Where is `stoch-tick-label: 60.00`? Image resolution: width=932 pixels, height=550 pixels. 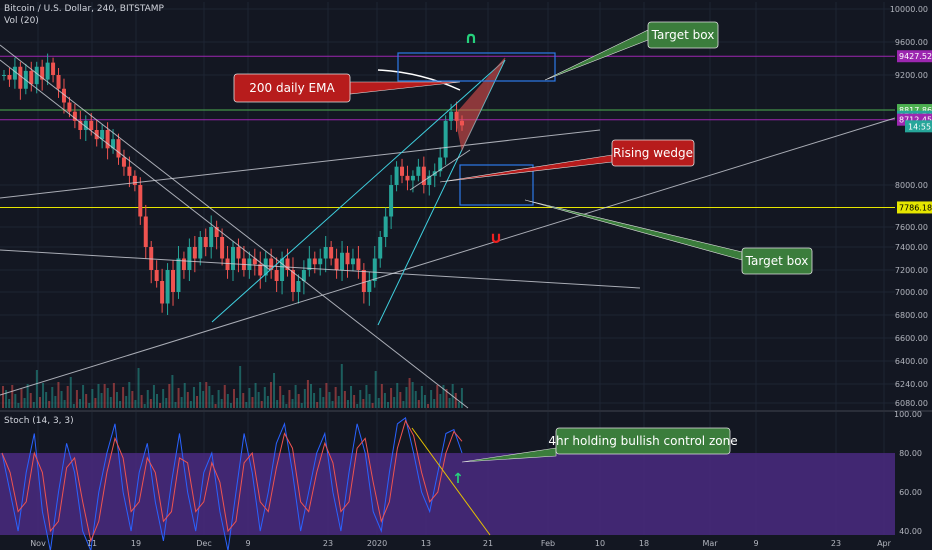
stoch-tick-label: 60.00 is located at coordinates (910, 492).